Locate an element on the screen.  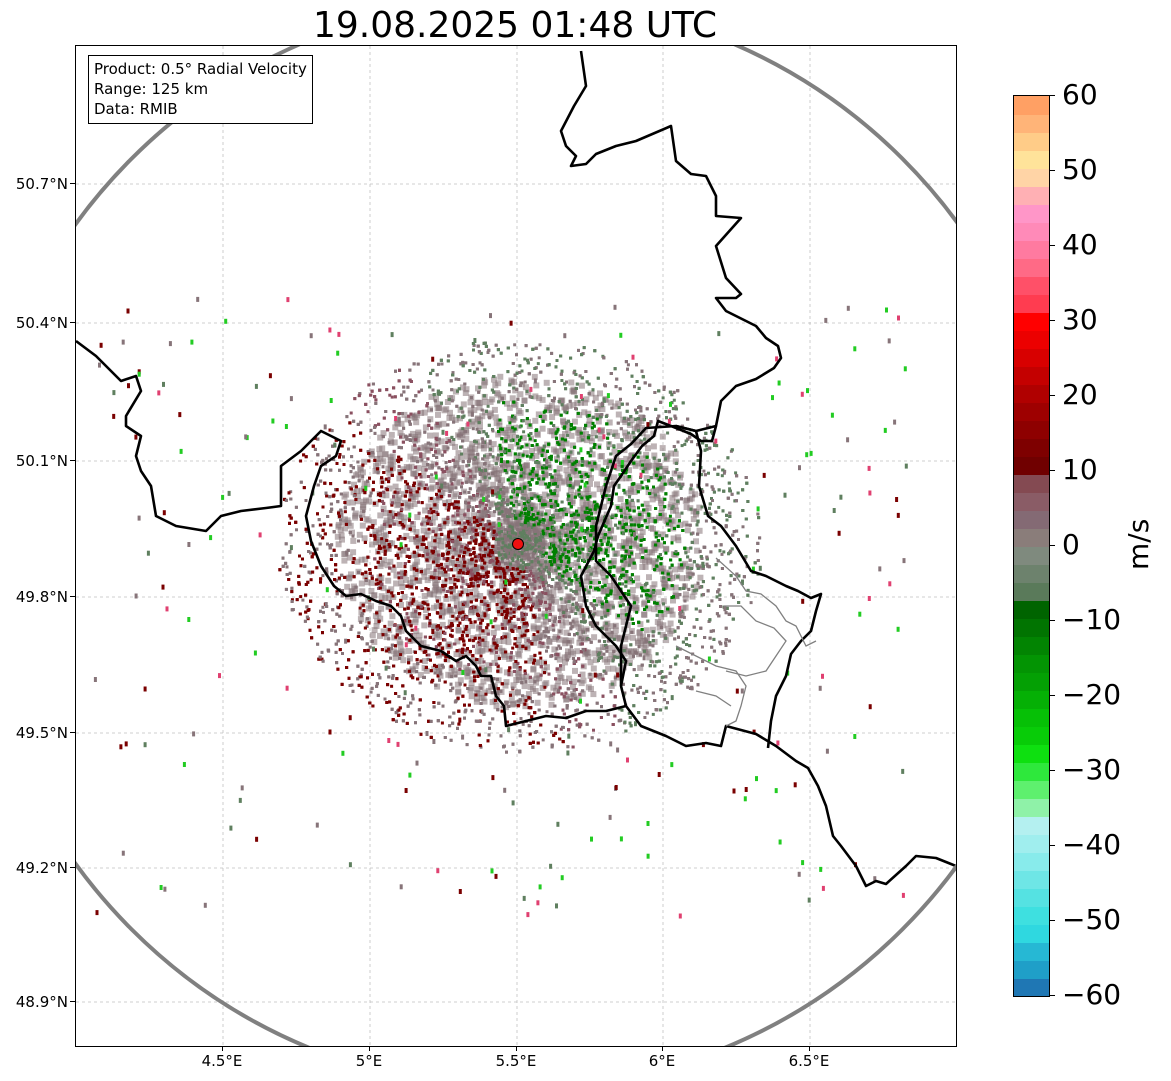
lat-label: 50.4°N is located at coordinates (41, 323).